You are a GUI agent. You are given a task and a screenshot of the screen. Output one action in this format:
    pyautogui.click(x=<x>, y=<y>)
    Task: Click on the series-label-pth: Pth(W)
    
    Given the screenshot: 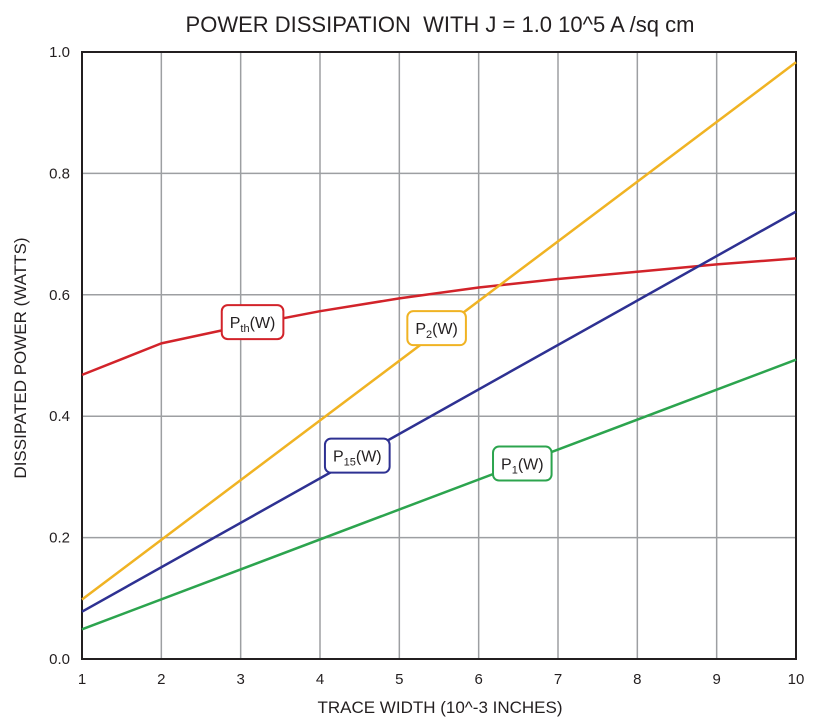 What is the action you would take?
    pyautogui.click(x=252, y=322)
    